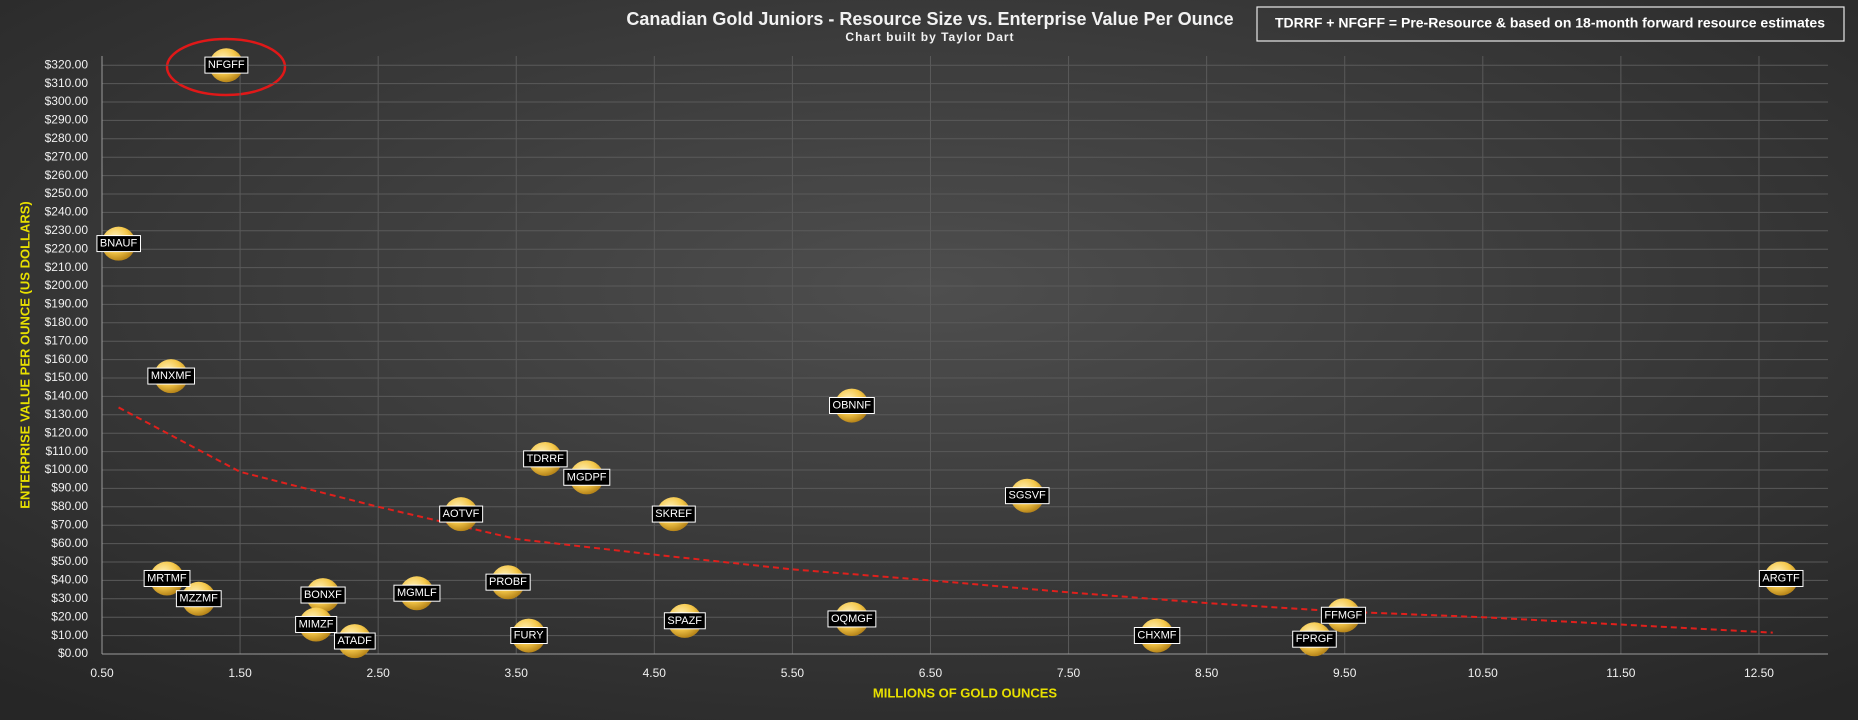 The width and height of the screenshot is (1858, 720). Describe the element at coordinates (67, 120) in the screenshot. I see `y-tick-label: $290.00` at that location.